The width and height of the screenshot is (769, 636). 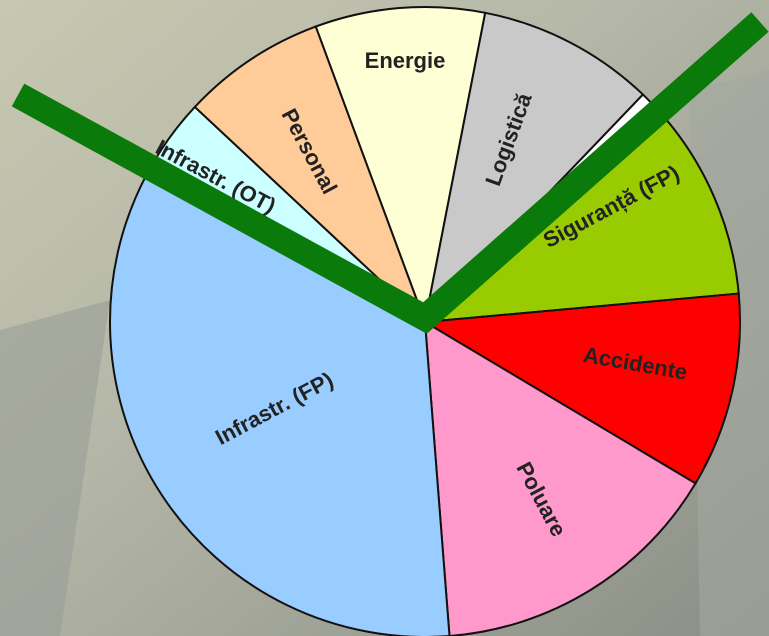 I want to click on slice-label: Energie, so click(x=405, y=60).